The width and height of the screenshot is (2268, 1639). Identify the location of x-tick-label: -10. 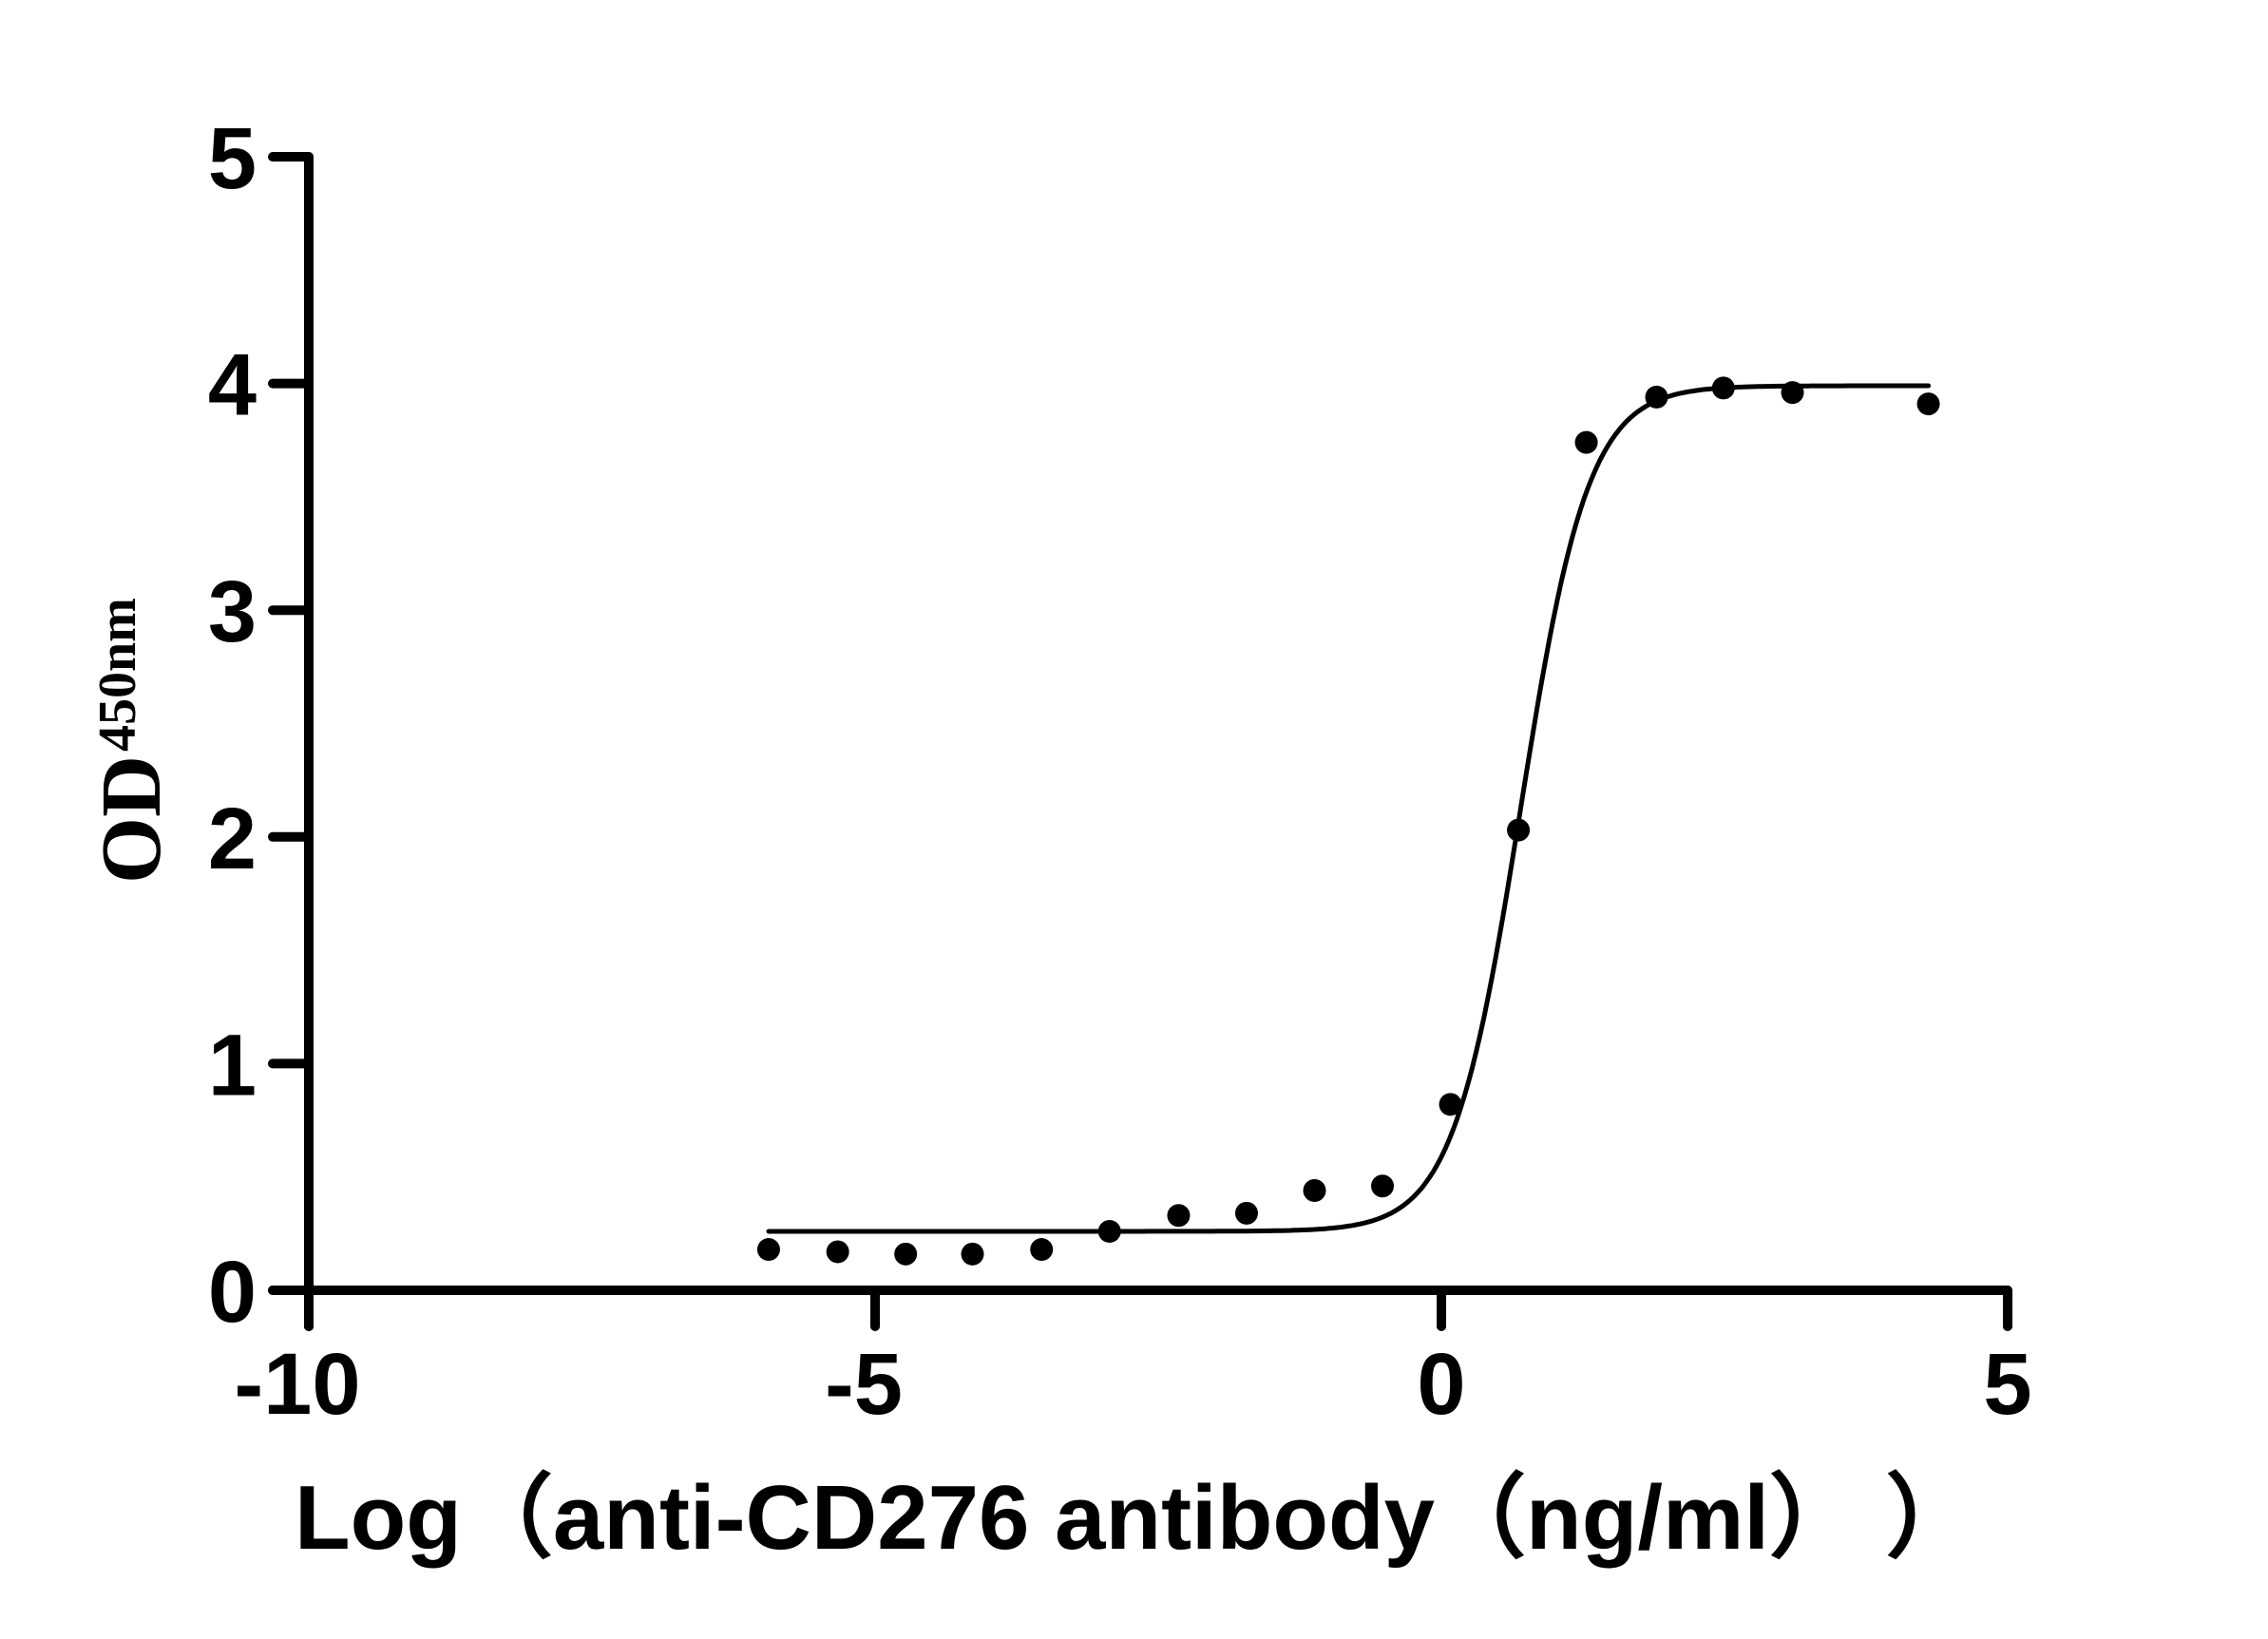
(298, 1384).